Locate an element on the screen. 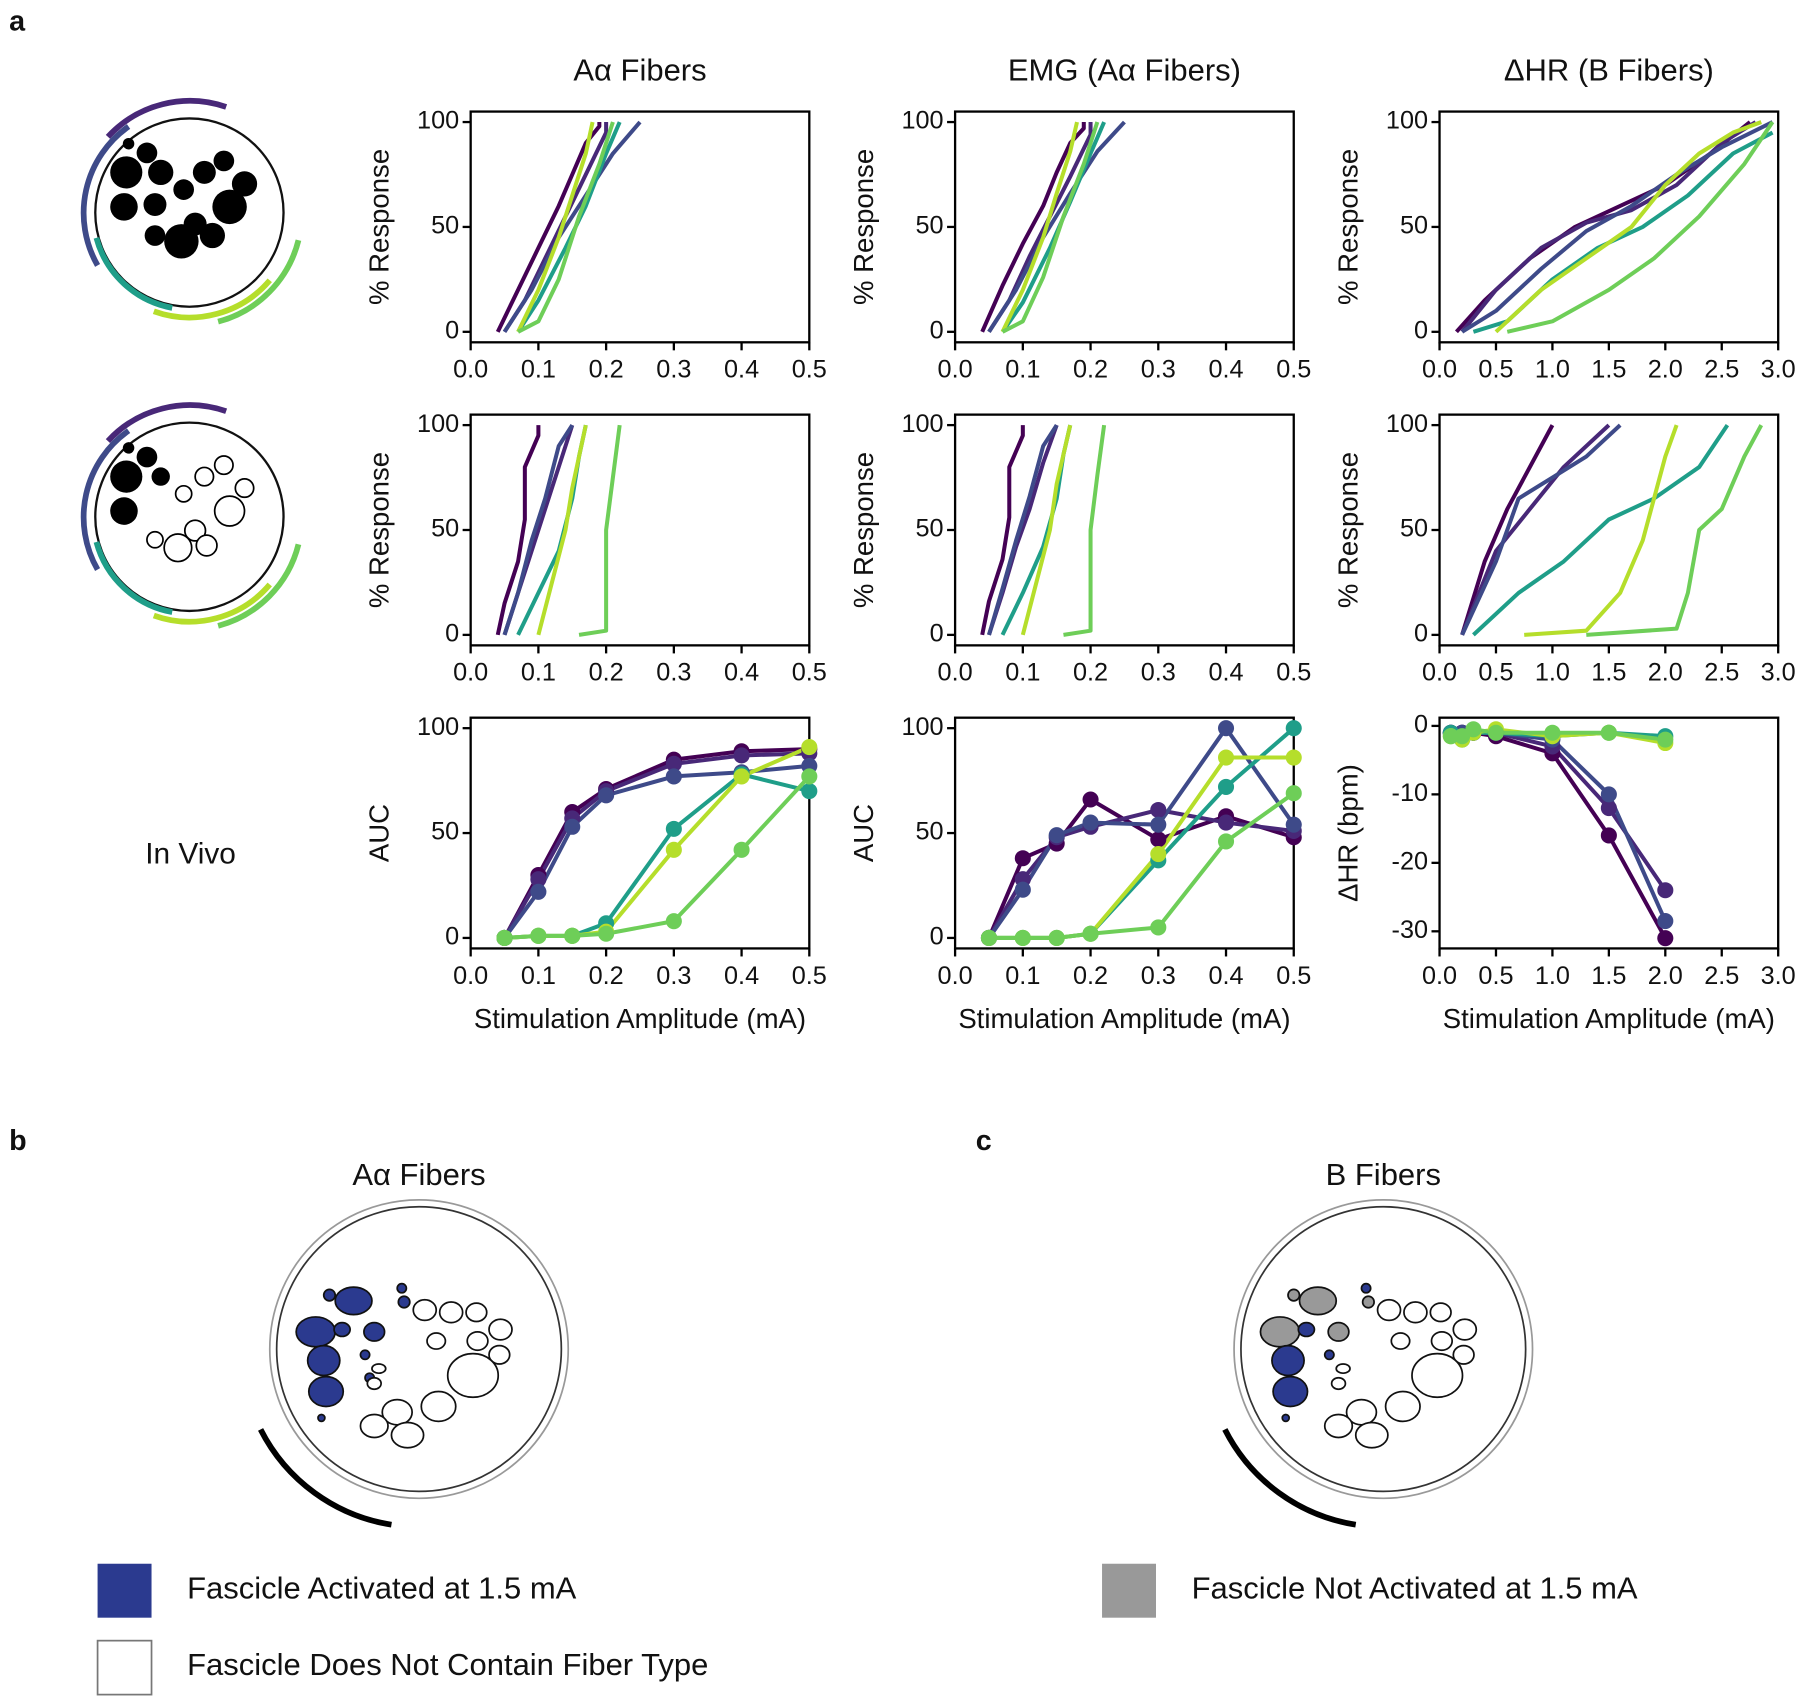 This screenshot has height=1704, width=1800. chart-title: ΔHR (B Fibers) is located at coordinates (1609, 70).